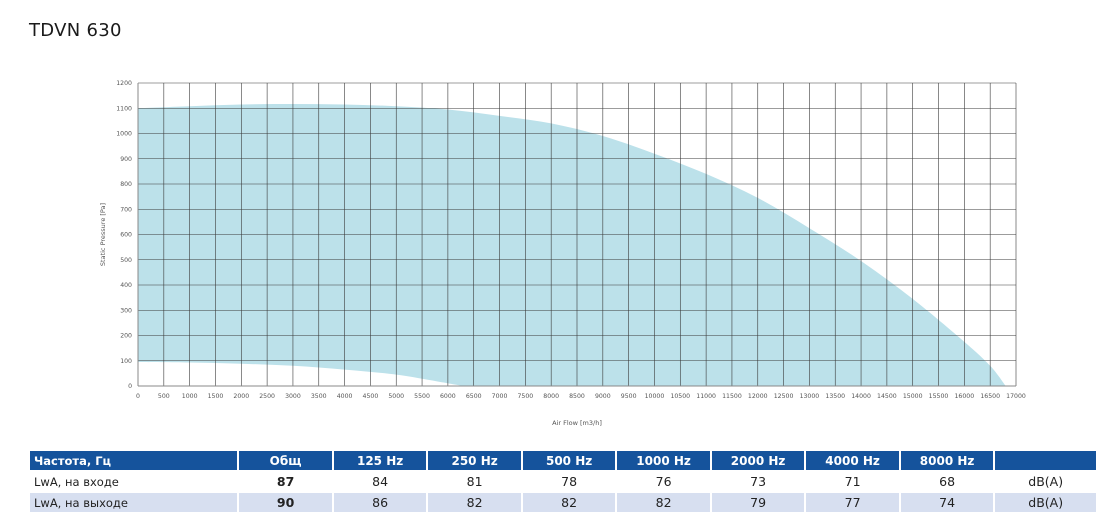  What do you see at coordinates (569, 460) in the screenshot?
I see `header-cell-500hz: 500 Hz` at bounding box center [569, 460].